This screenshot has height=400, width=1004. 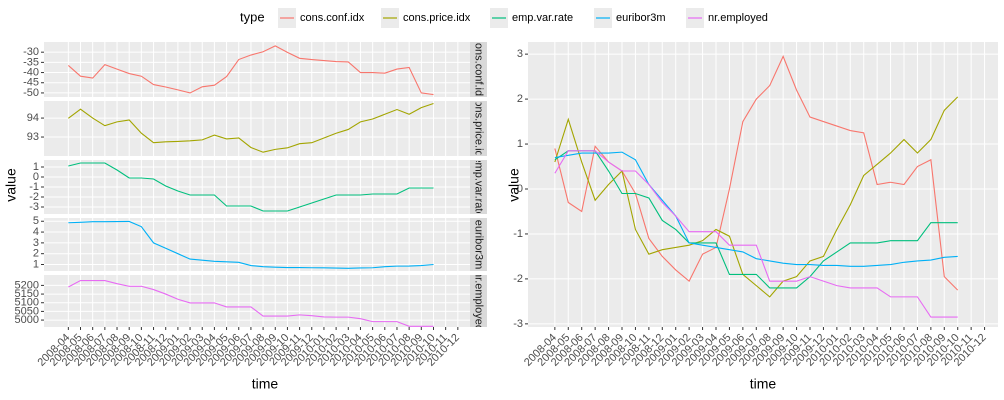 I want to click on strip: cons.conf.idx, so click(x=479, y=69).